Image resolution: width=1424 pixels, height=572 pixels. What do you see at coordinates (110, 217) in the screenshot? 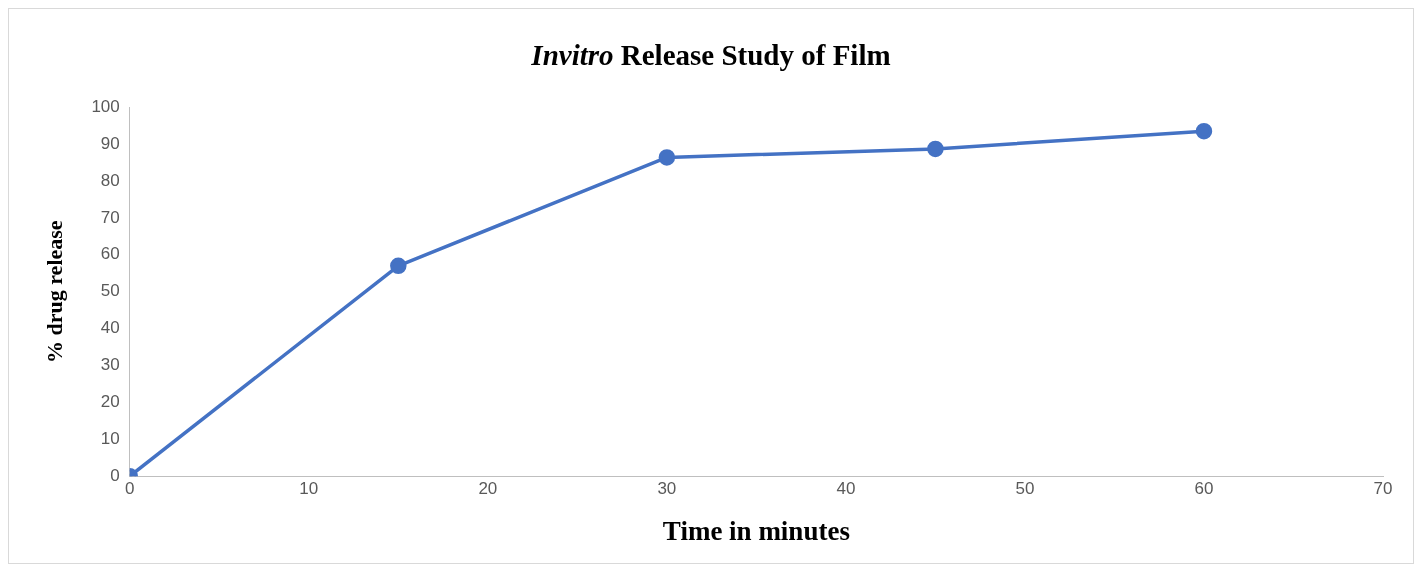
I see `y-tick-label: 70` at bounding box center [110, 217].